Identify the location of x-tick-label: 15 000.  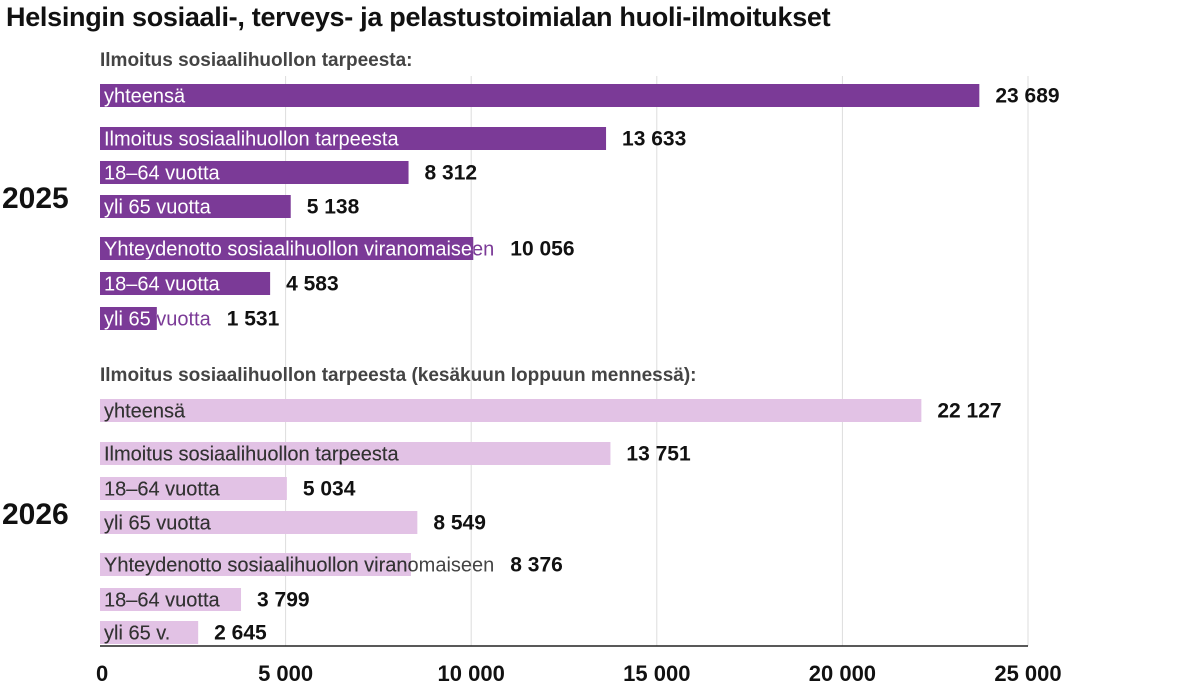
(656, 673).